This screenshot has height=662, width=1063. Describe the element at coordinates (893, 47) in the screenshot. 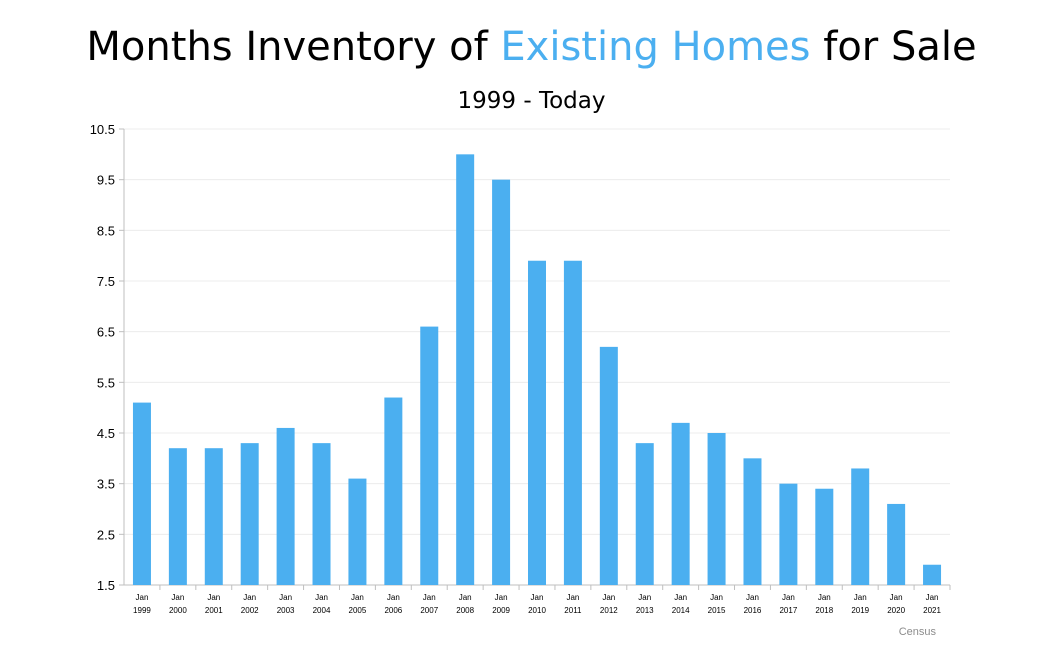

I see `chart-title-part-3: for Sale` at that location.